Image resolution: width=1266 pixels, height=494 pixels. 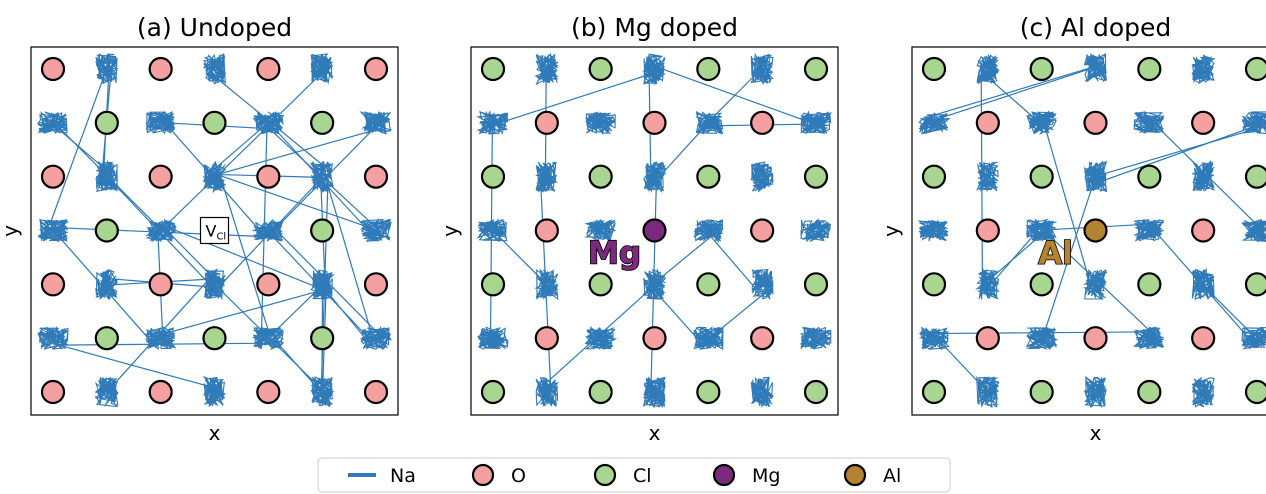 I want to click on legend-label: Al, so click(x=892, y=476).